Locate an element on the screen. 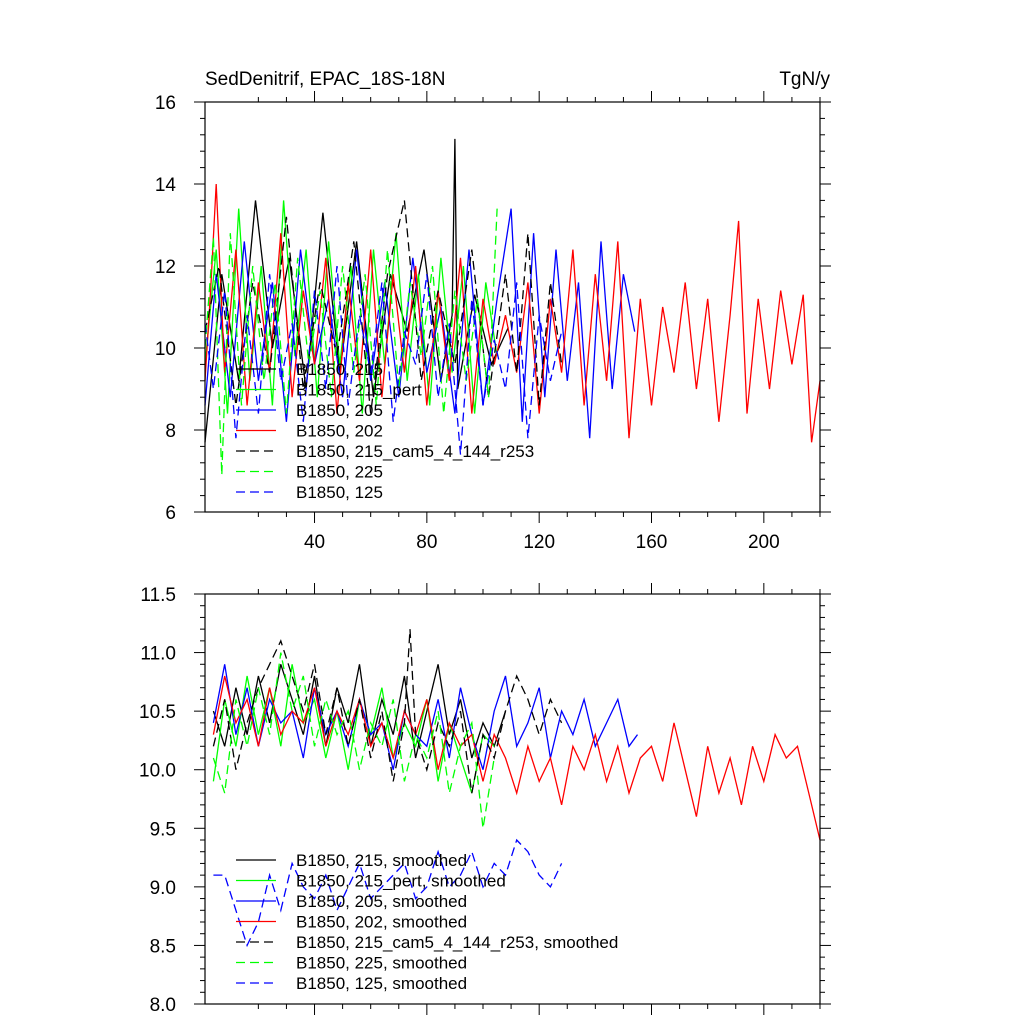 The image size is (1024, 1024). y-tick-label: 10.5 is located at coordinates (157, 712).